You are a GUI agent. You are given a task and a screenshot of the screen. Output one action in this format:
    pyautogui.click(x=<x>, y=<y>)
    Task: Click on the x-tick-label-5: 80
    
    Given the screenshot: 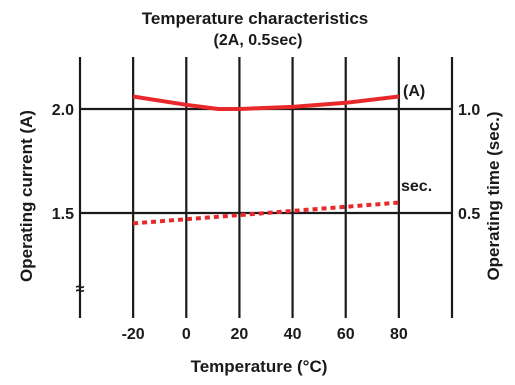 What is the action you would take?
    pyautogui.click(x=399, y=334)
    